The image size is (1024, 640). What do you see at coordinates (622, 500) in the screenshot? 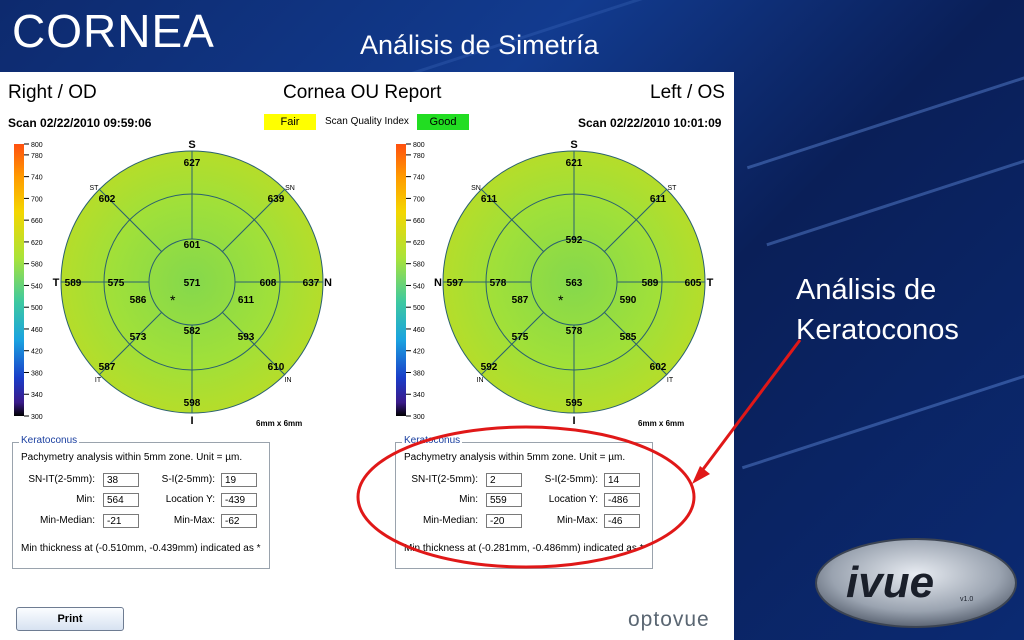
I see `location-y-field: -486` at bounding box center [622, 500].